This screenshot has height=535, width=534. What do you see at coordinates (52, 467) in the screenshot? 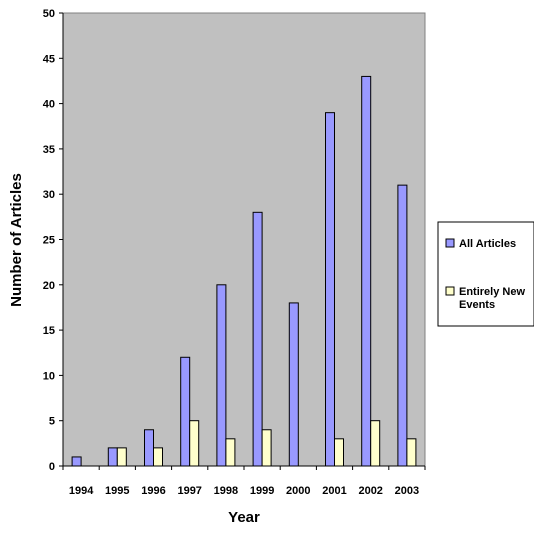
I see `y-tick-label-0: 0` at bounding box center [52, 467].